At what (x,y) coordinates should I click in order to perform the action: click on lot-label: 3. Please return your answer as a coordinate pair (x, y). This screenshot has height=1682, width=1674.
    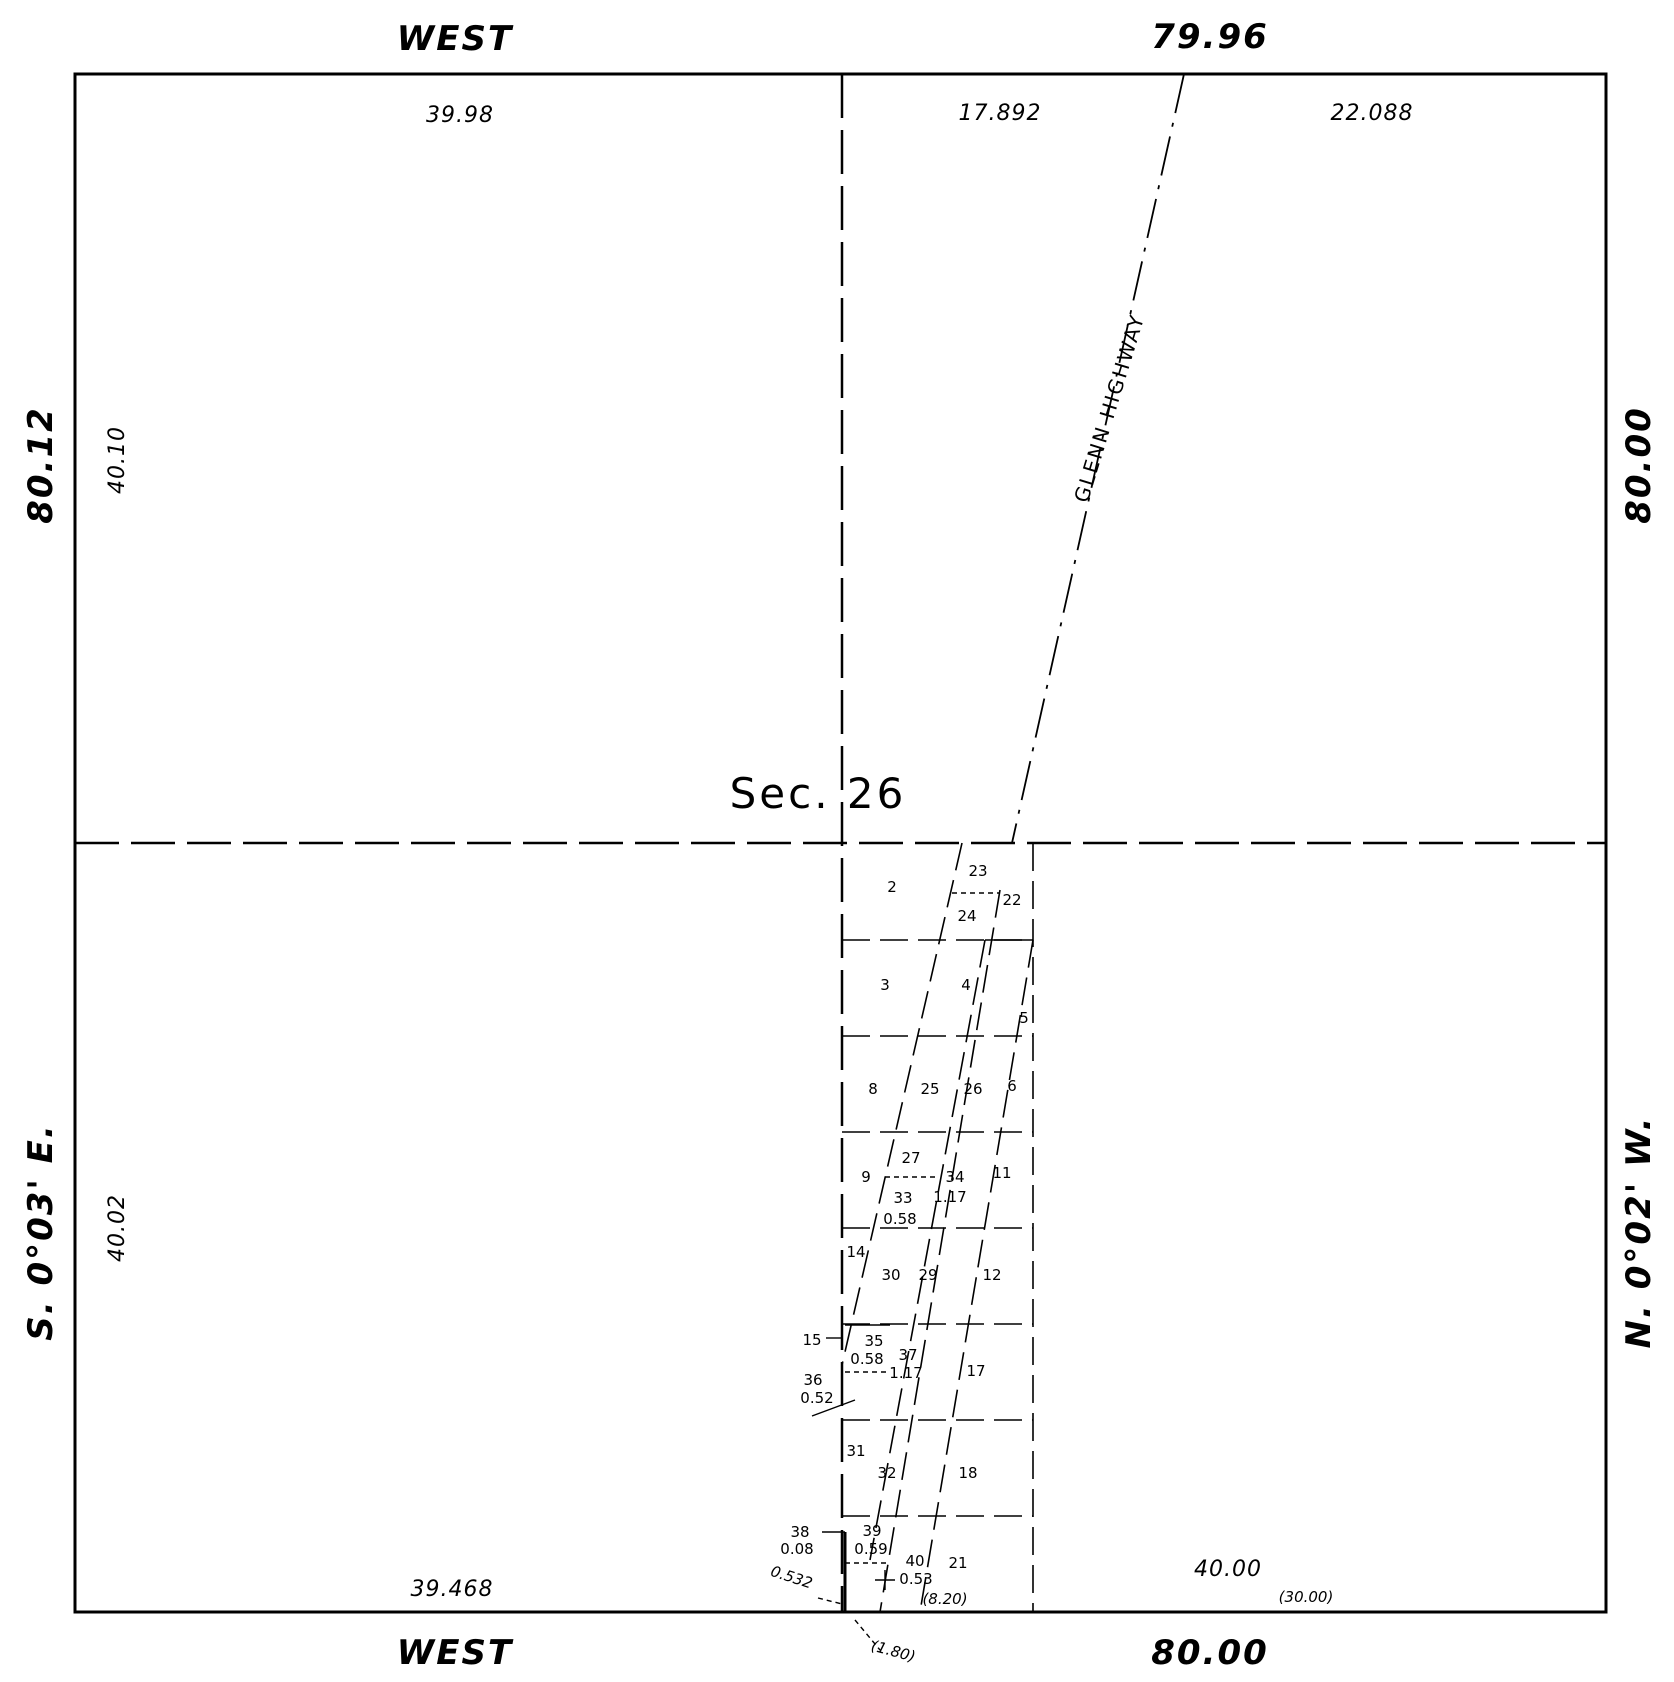
    Looking at the image, I should click on (885, 985).